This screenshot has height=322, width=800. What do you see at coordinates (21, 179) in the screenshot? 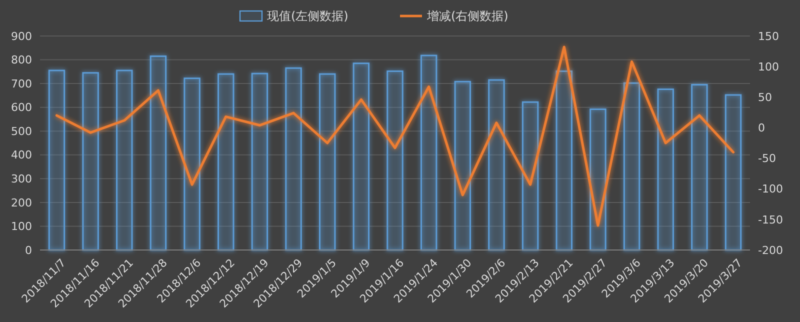
I see `y-tick-label: 300` at bounding box center [21, 179].